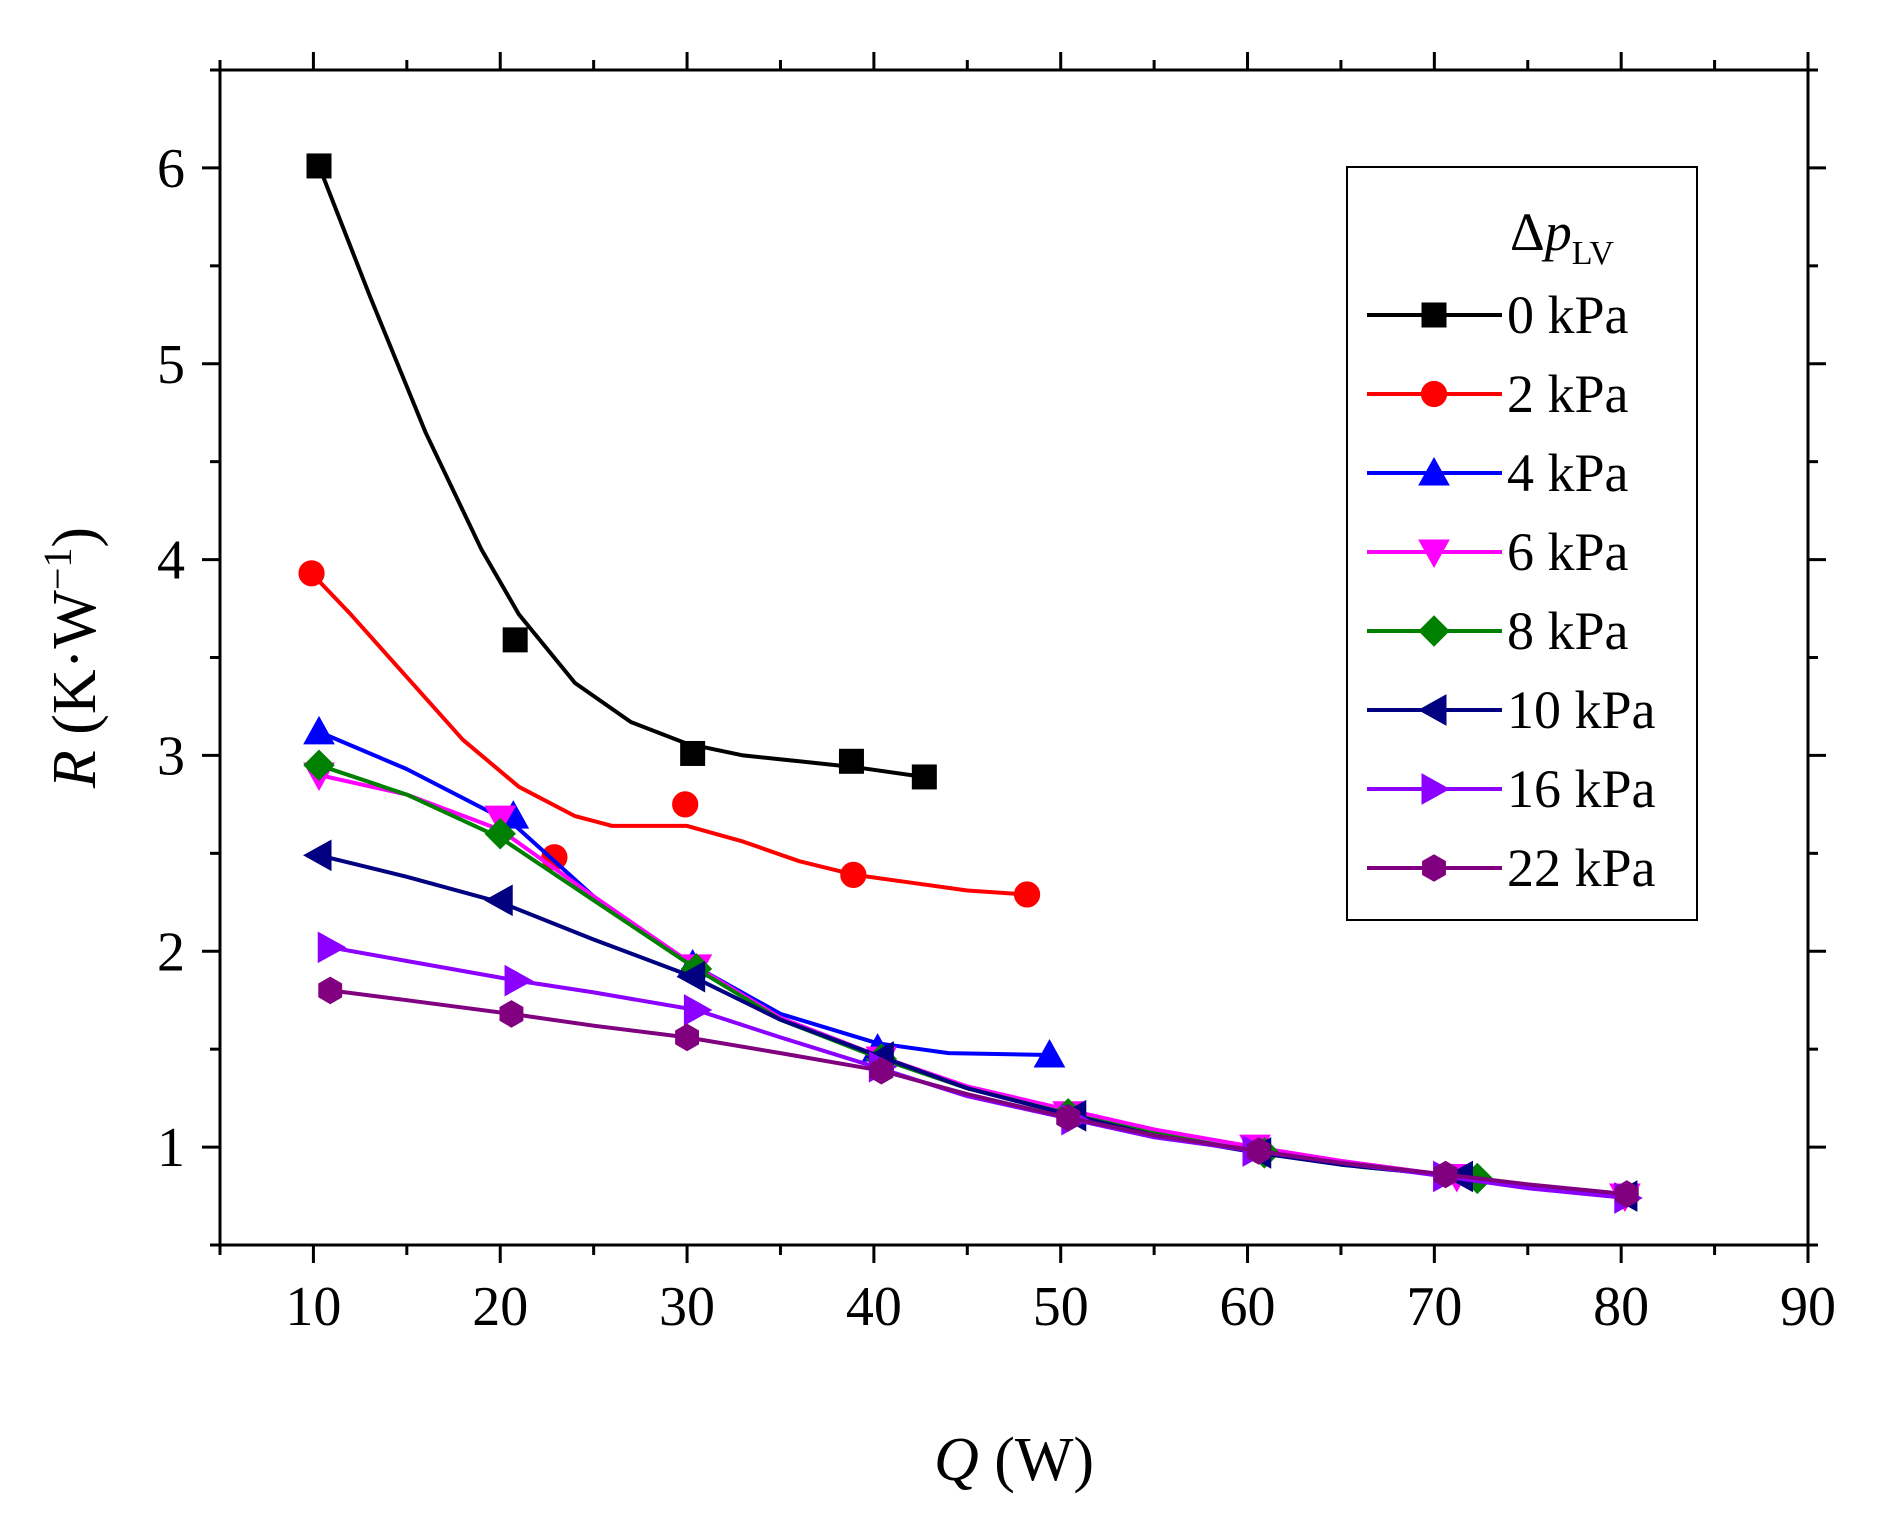  I want to click on x-tick-label: 60, so click(1248, 1307).